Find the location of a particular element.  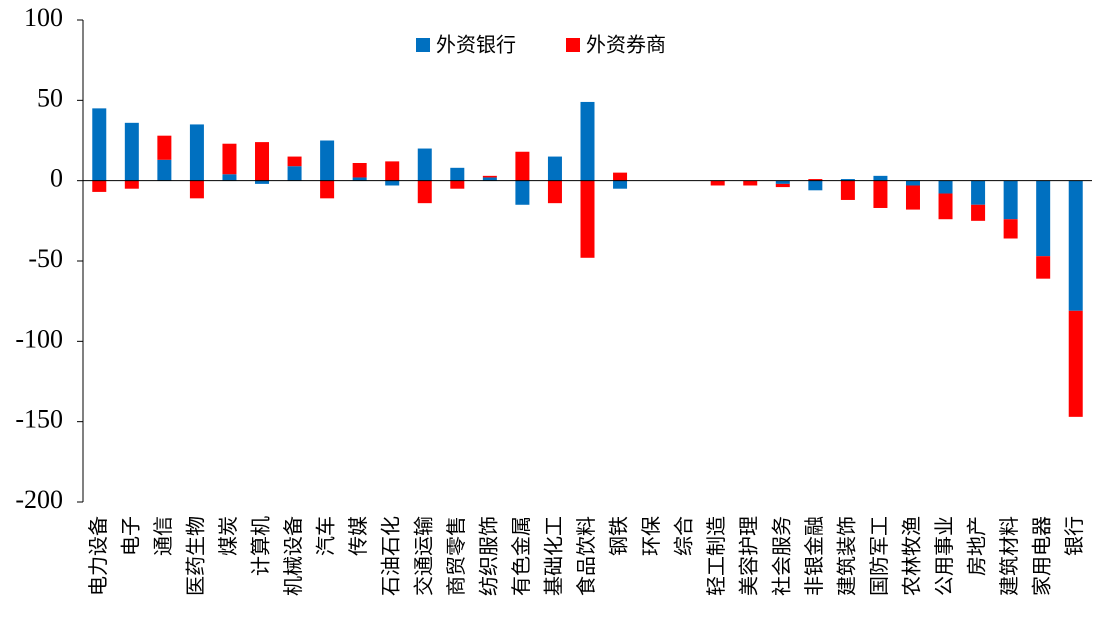

category-label: 环保 is located at coordinates (651, 536).